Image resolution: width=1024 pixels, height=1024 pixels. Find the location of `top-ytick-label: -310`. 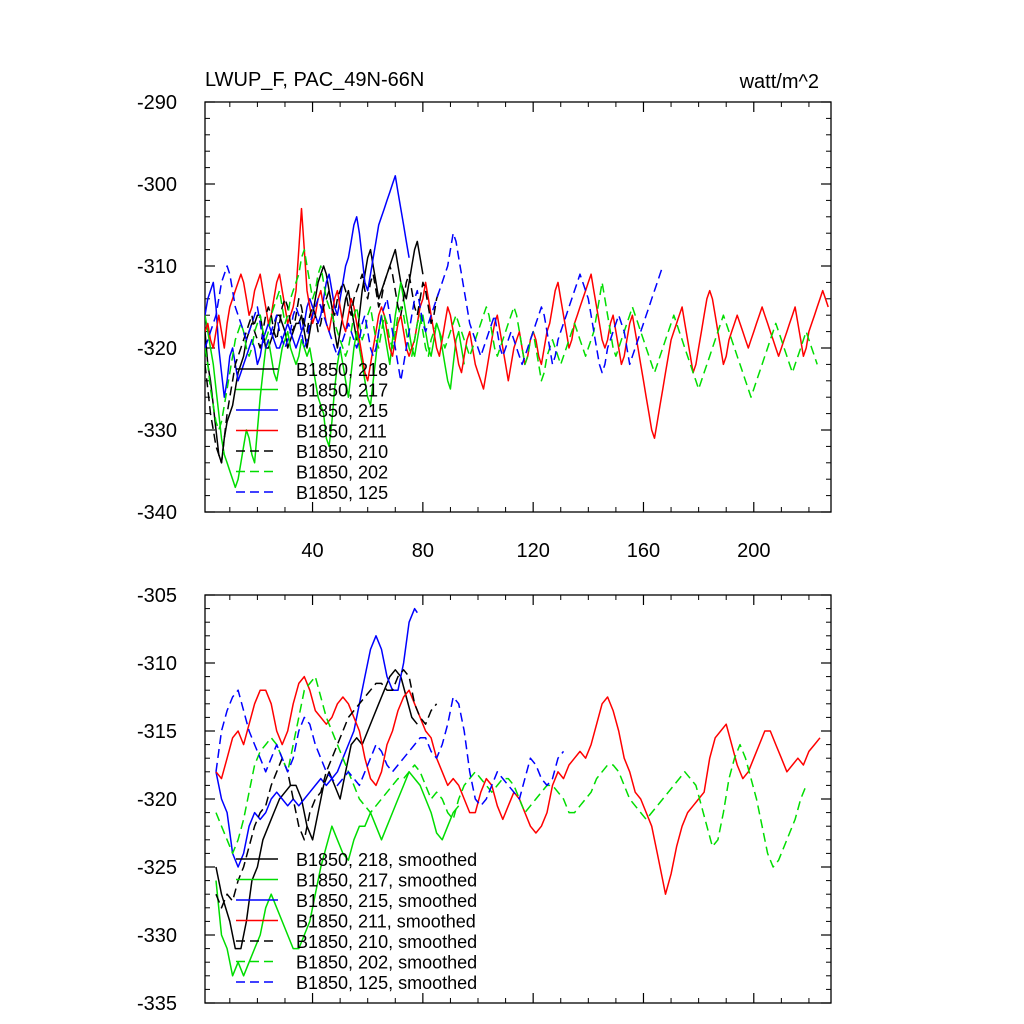

top-ytick-label: -310 is located at coordinates (157, 267).